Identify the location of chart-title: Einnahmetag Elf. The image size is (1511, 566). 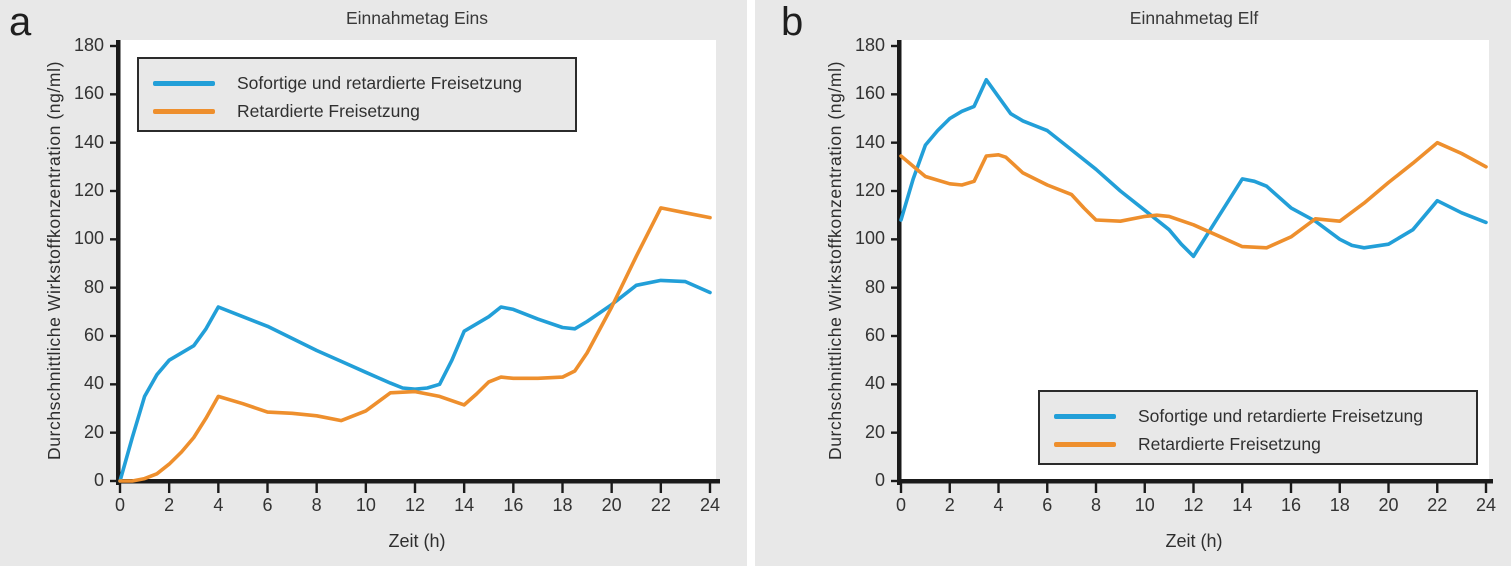
(1194, 18).